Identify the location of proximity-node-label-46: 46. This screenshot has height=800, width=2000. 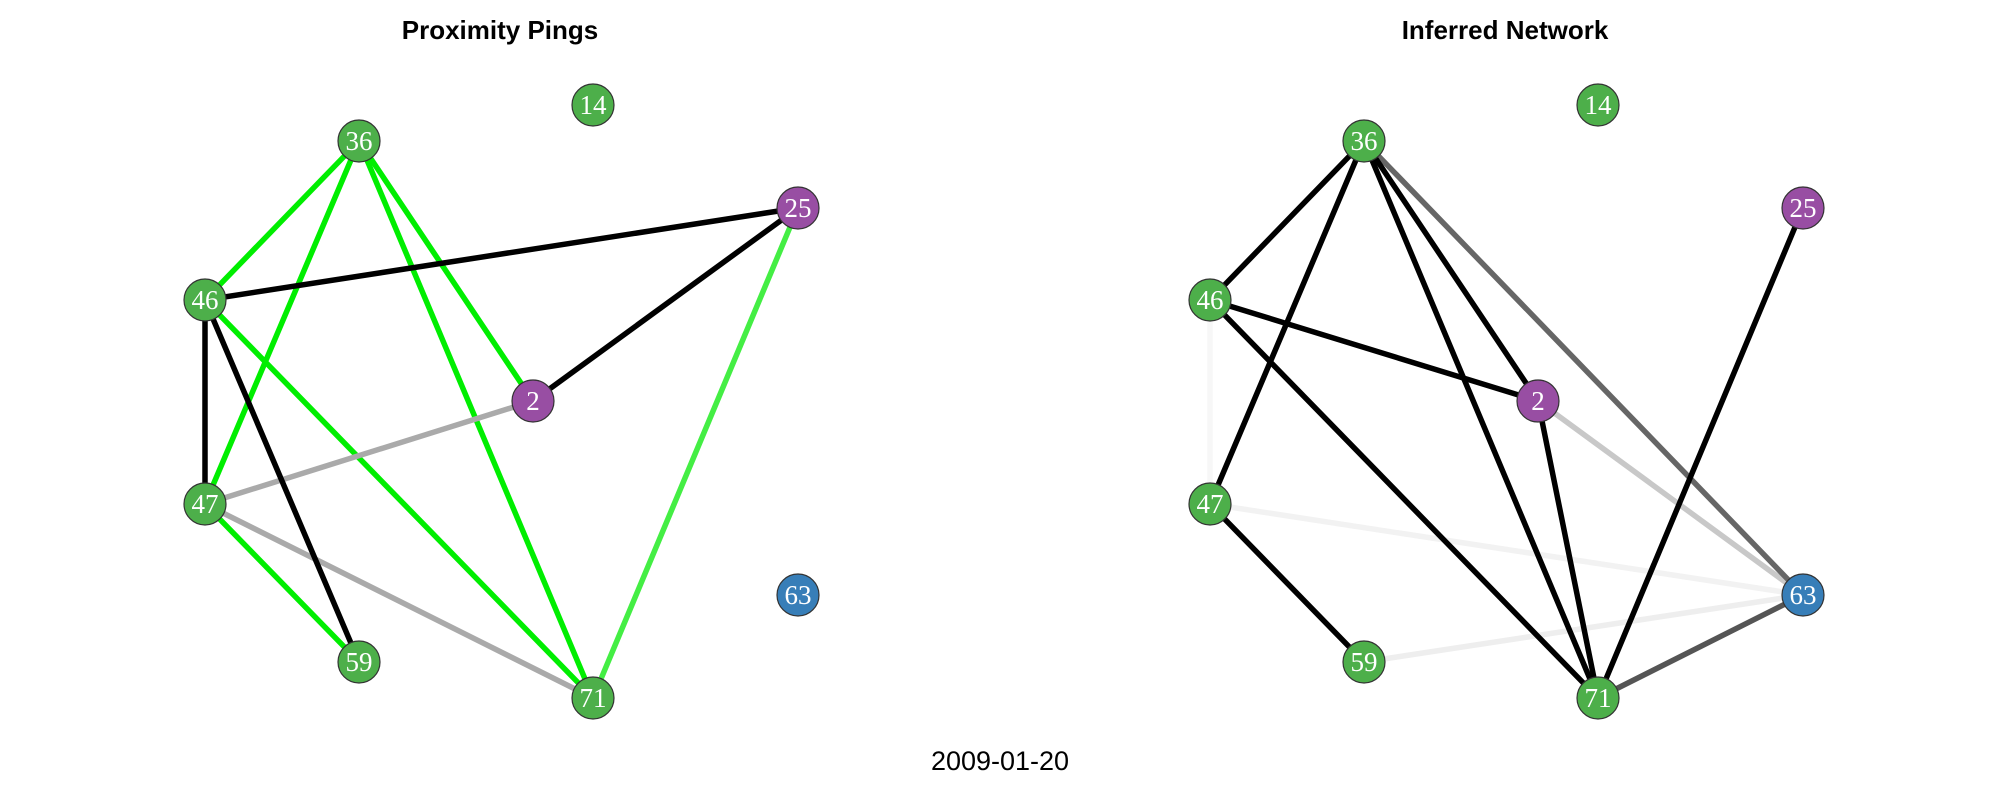
(205, 300).